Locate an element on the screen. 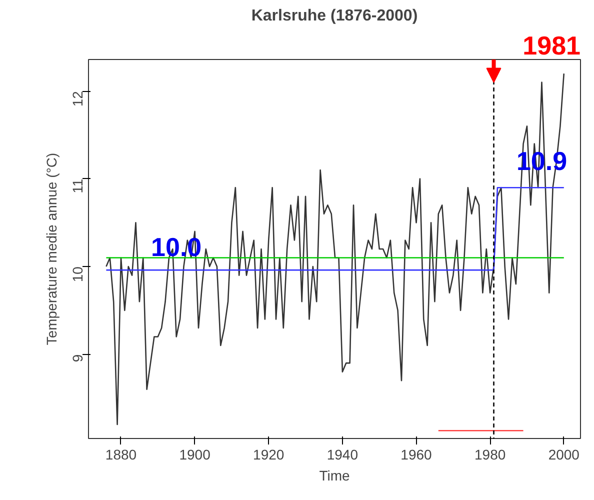 The image size is (594, 500). x-axis-title: Time is located at coordinates (334, 476).